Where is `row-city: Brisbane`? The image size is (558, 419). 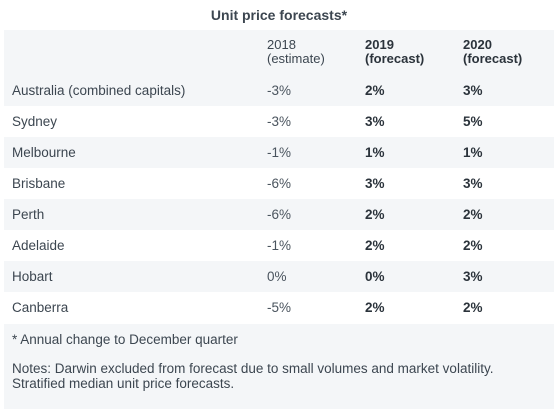
row-city: Brisbane is located at coordinates (39, 183).